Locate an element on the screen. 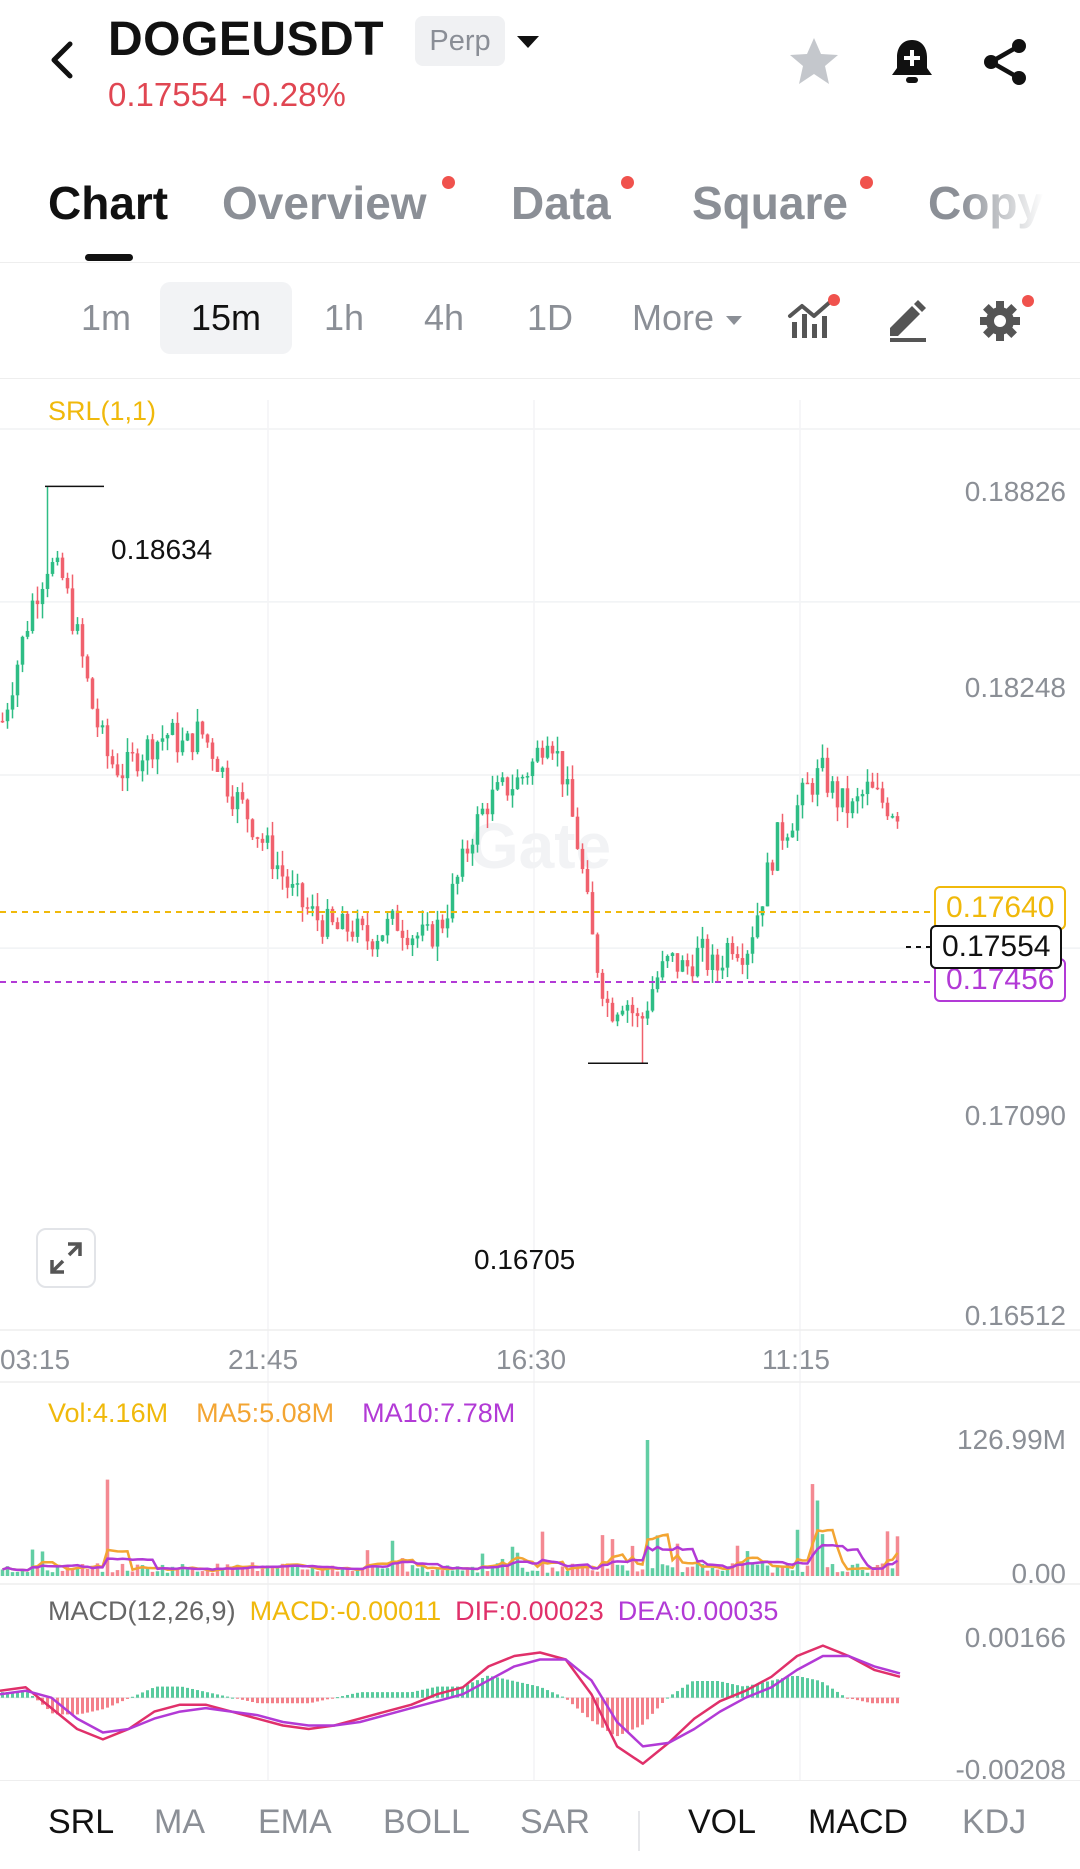  interval-4h: 4h is located at coordinates (444, 317).